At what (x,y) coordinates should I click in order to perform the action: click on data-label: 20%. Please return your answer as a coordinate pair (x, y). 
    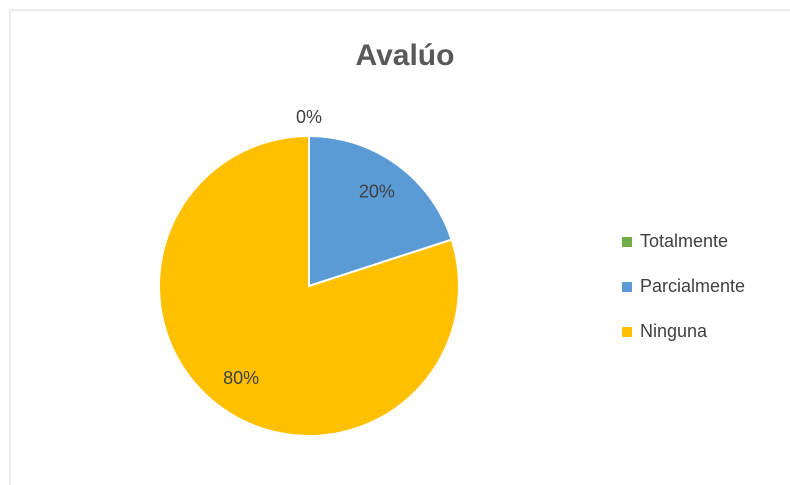
    Looking at the image, I should click on (377, 191).